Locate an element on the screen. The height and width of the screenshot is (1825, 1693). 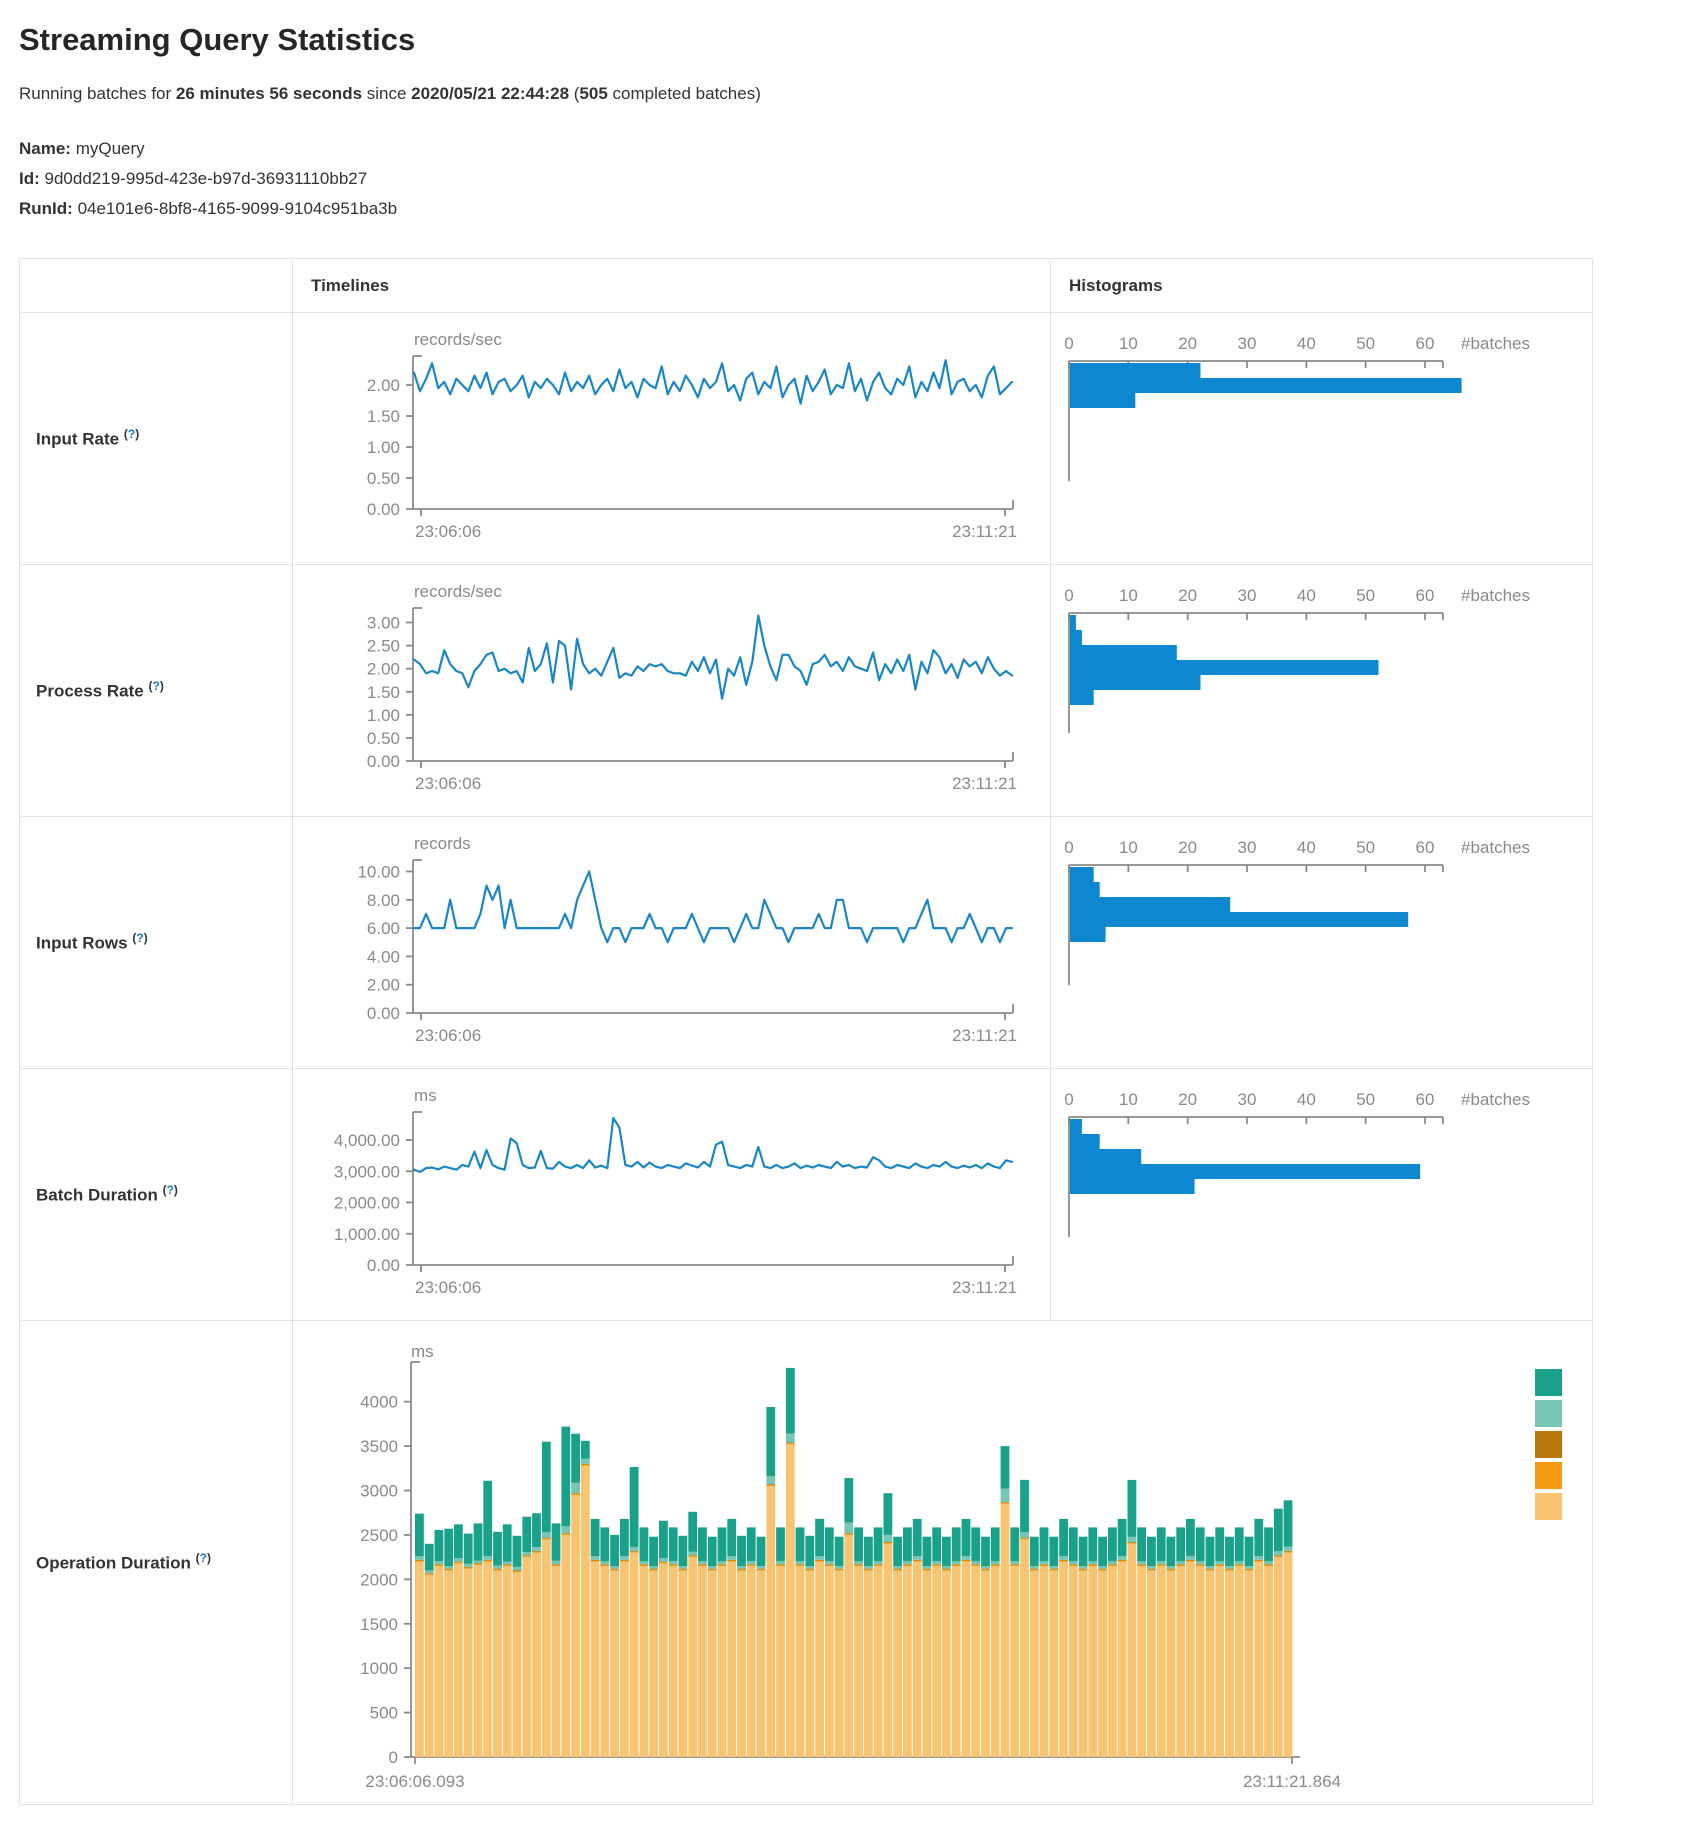
svg-text: 23:11:21.864 is located at coordinates (1292, 1781).